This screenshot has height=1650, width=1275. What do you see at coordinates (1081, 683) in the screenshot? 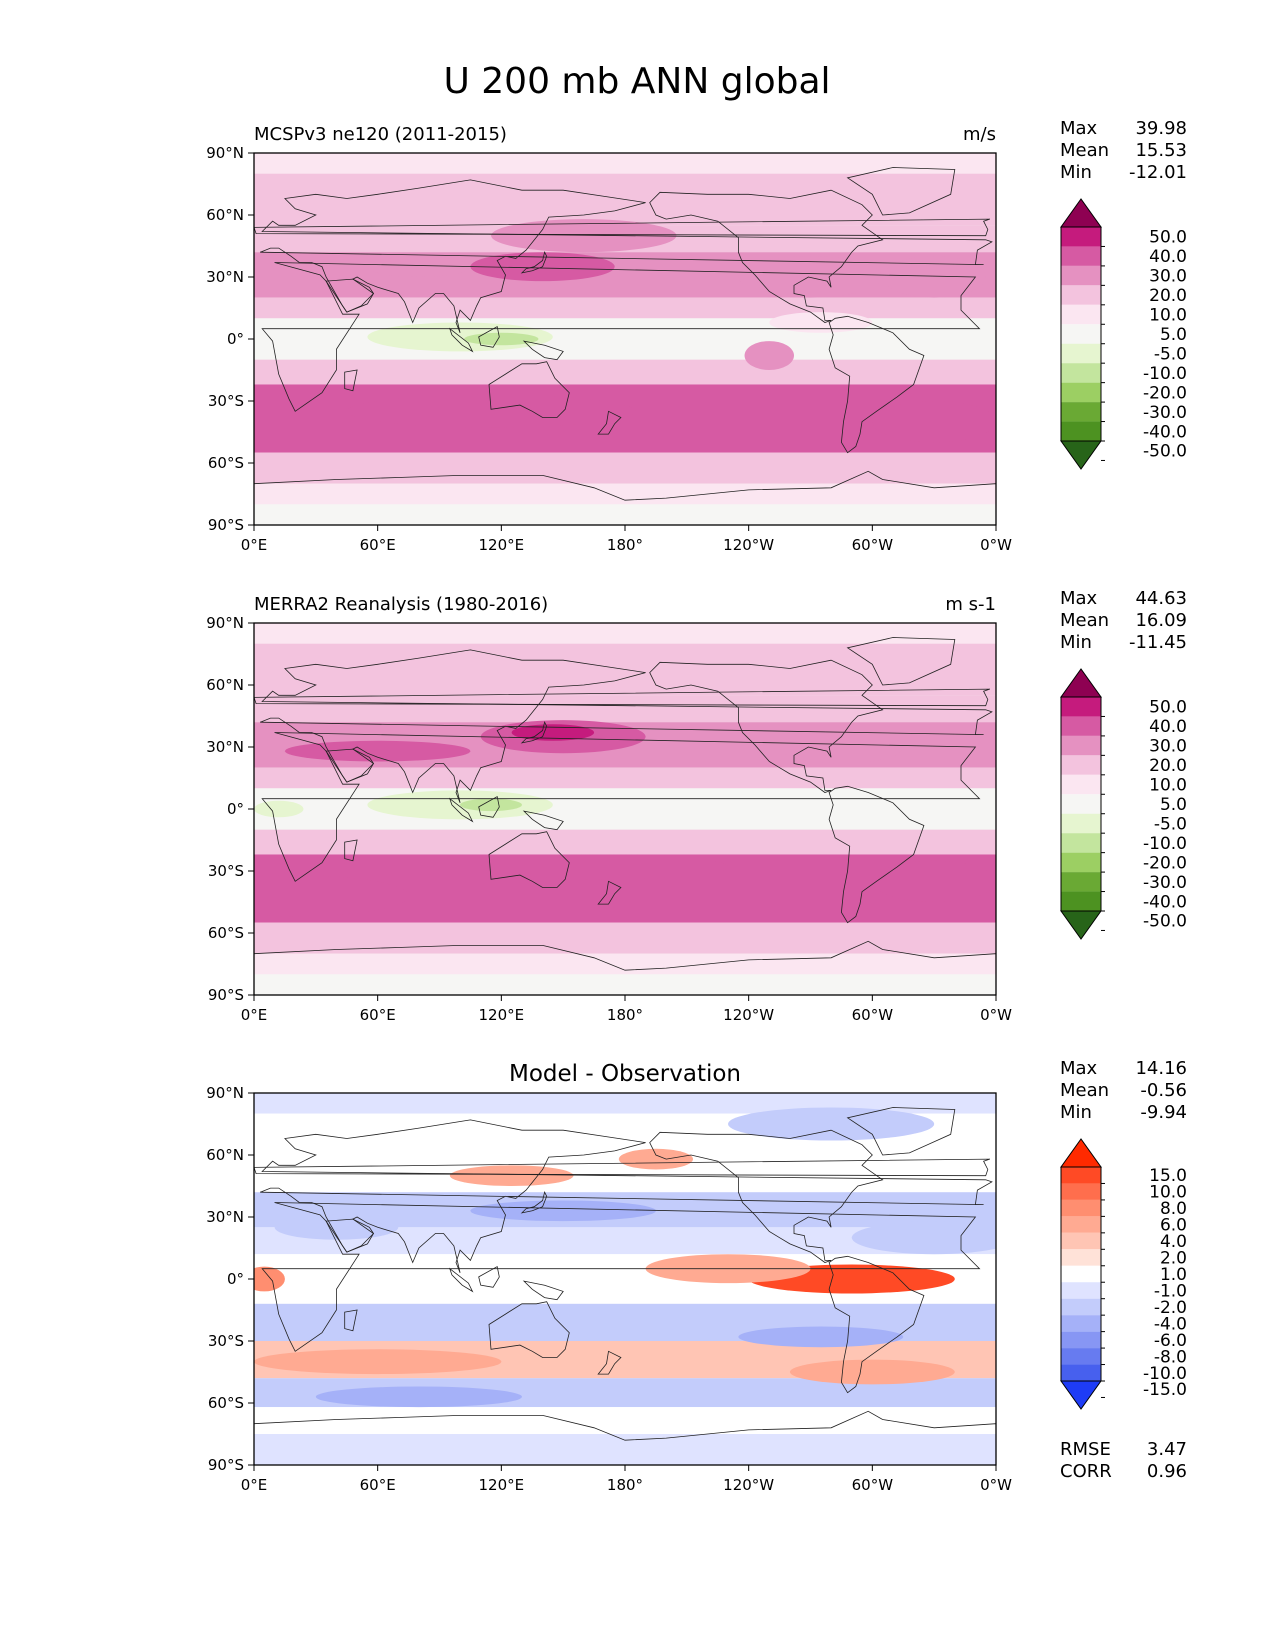
I see `colorbar-extend-max` at bounding box center [1081, 683].